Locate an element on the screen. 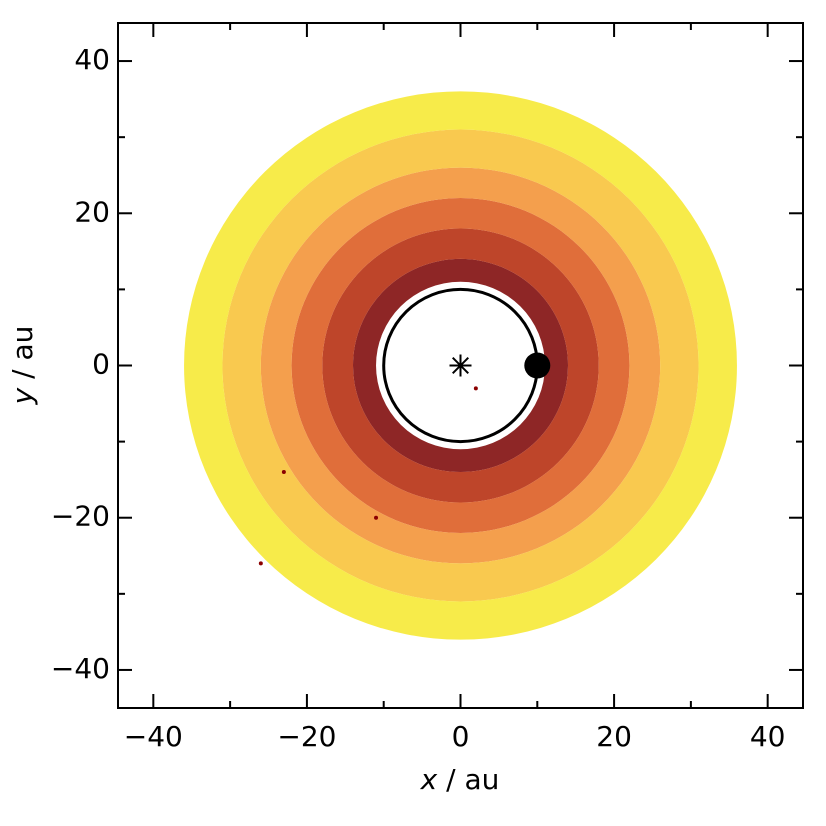  x-label-unit: / au is located at coordinates (472, 779).